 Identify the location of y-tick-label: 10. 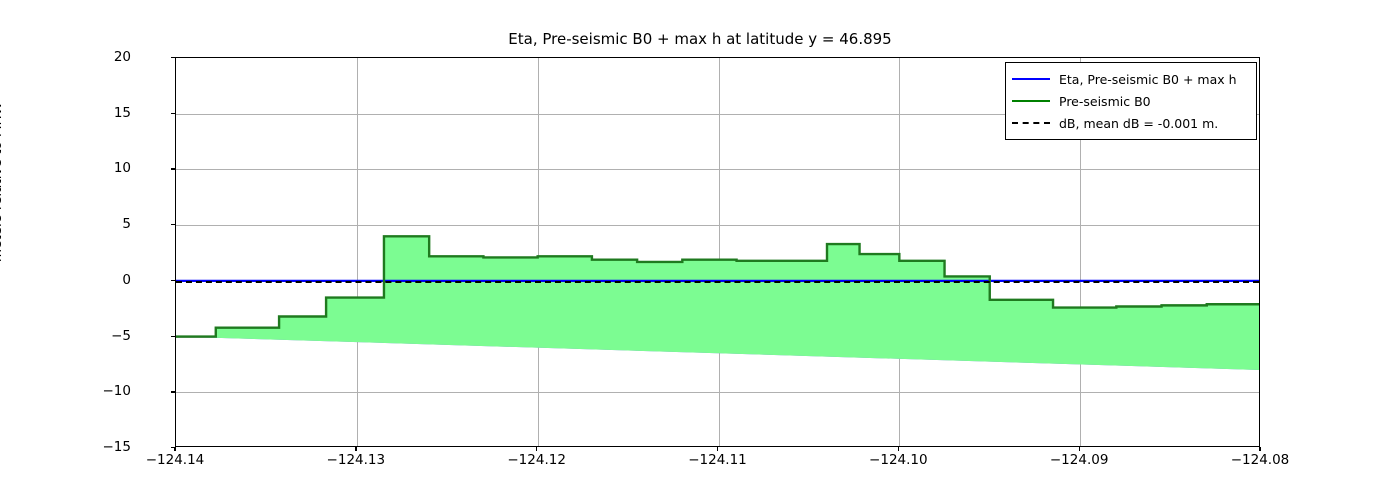
(122, 168).